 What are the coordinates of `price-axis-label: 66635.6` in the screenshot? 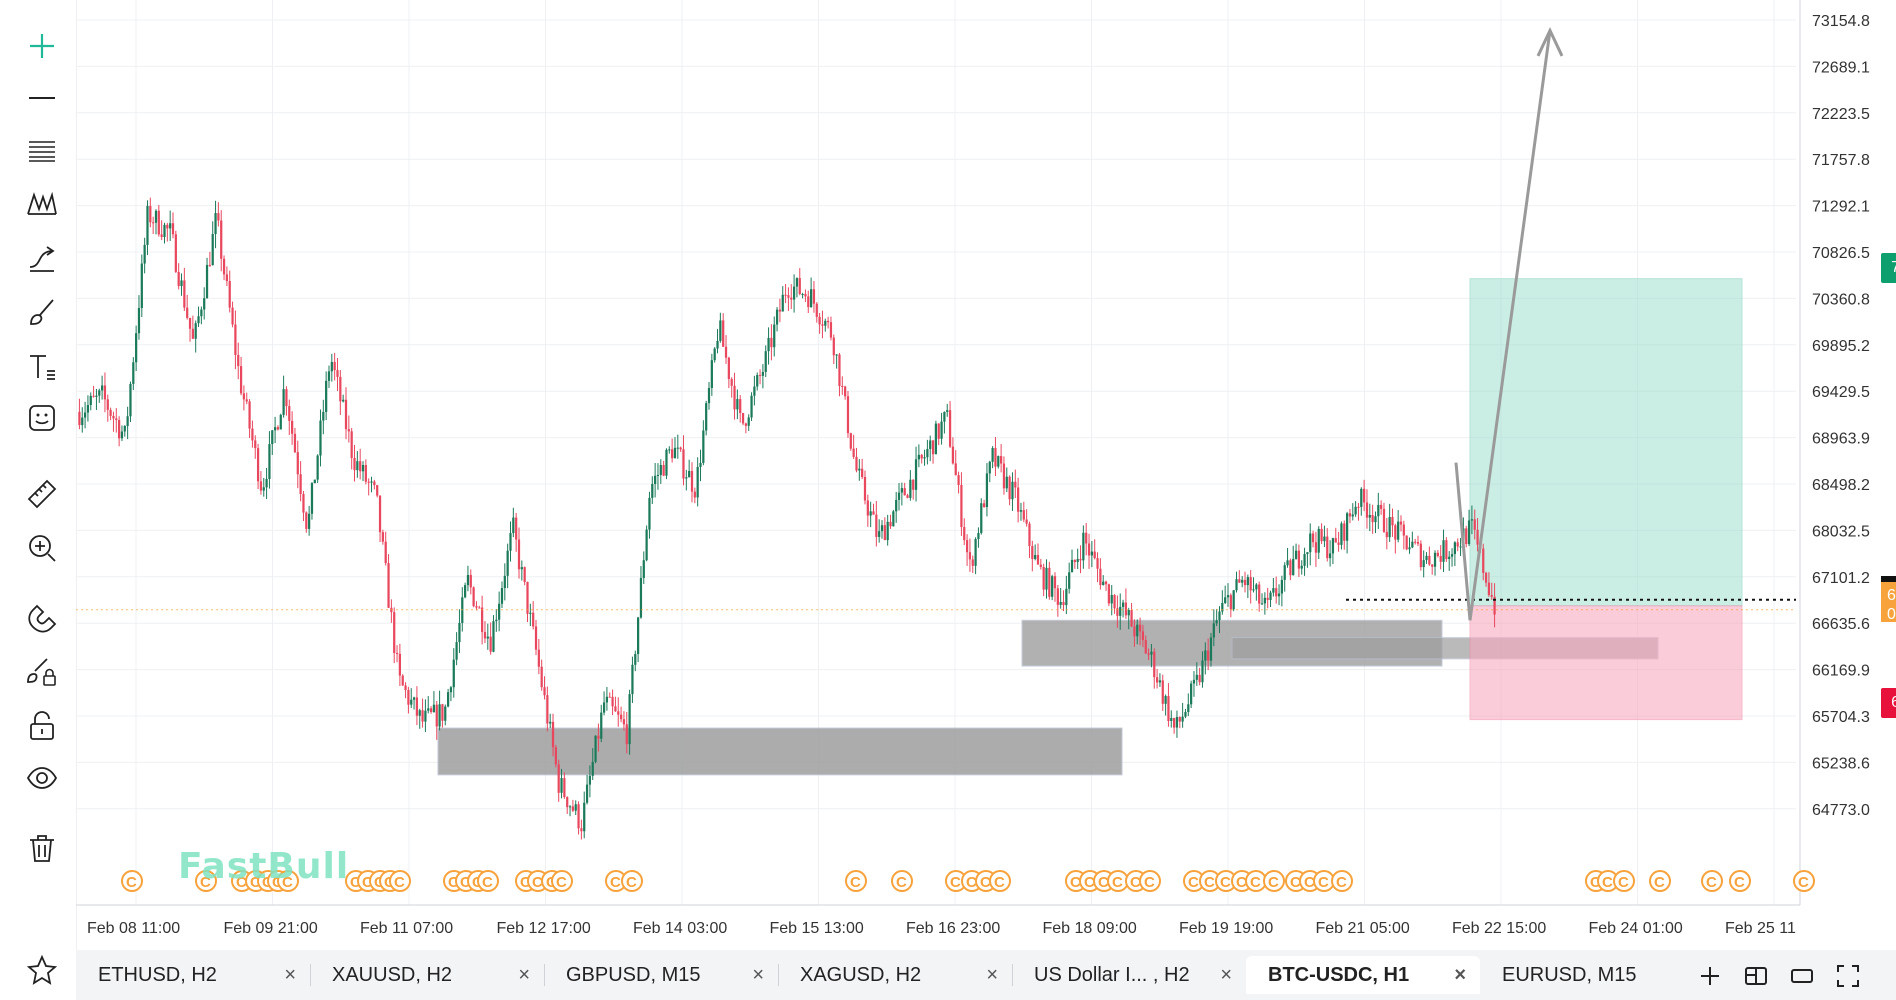 It's located at (1841, 624).